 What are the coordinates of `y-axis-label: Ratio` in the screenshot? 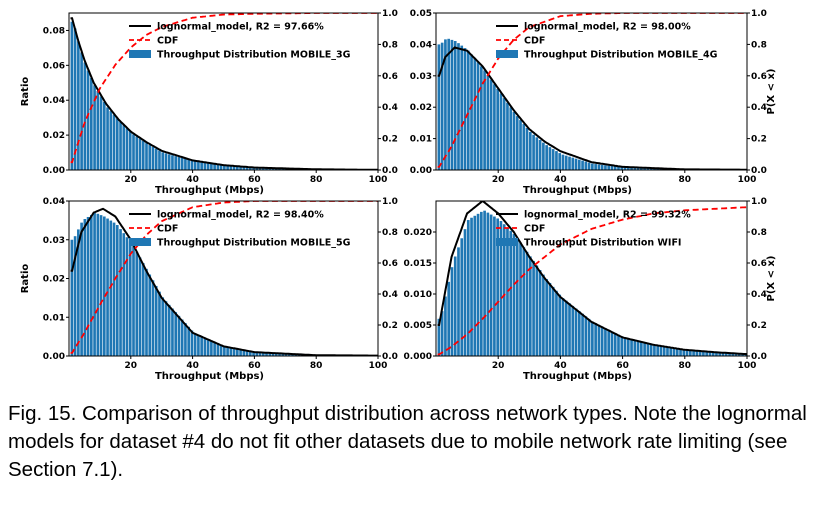 It's located at (25, 92).